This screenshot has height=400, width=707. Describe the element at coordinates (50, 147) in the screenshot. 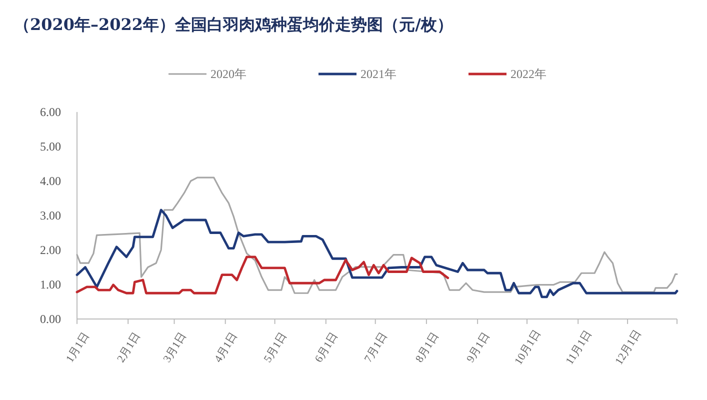

I see `y-tick-label: 5.00` at that location.